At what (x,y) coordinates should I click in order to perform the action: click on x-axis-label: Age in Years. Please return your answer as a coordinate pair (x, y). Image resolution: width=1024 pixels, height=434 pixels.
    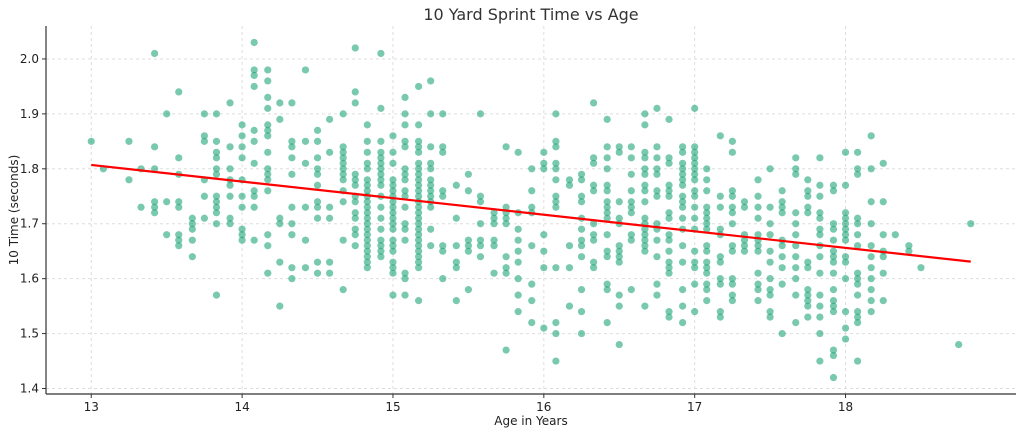
    Looking at the image, I should click on (530, 421).